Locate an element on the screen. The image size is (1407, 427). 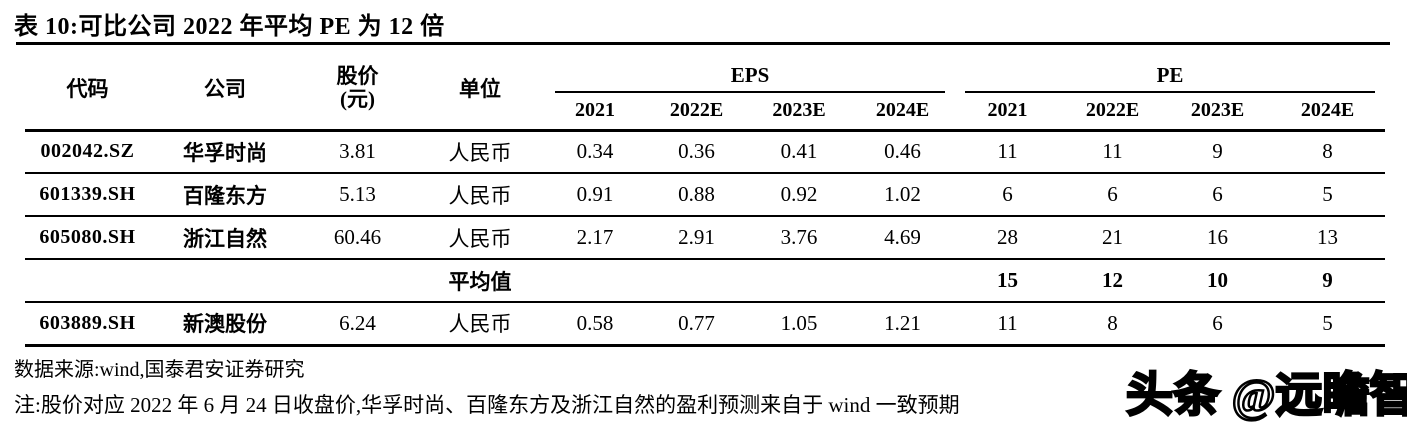
eps-year-header: 2021 is located at coordinates (595, 112).